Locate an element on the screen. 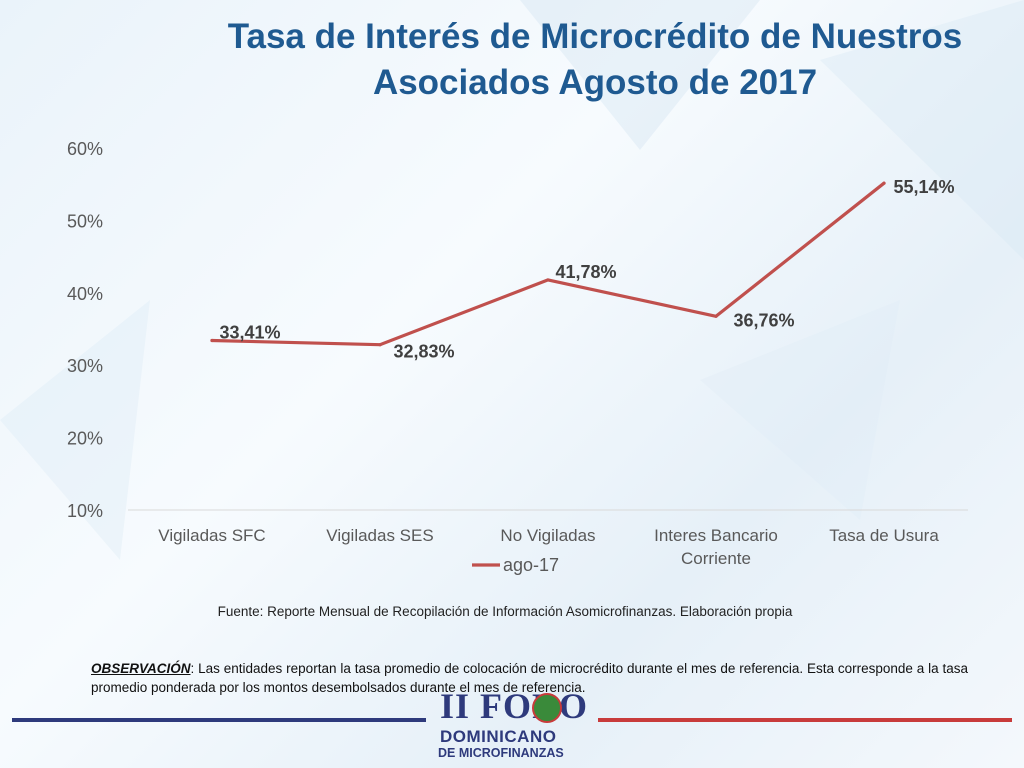  legend-label: ago-17 is located at coordinates (531, 565).